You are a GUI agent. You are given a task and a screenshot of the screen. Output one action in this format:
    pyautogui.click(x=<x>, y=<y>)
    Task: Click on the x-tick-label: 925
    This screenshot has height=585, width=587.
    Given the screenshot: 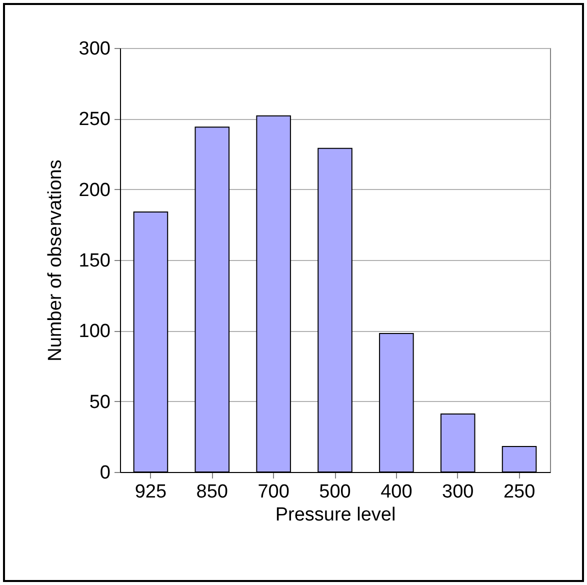 What is the action you would take?
    pyautogui.click(x=150, y=492)
    